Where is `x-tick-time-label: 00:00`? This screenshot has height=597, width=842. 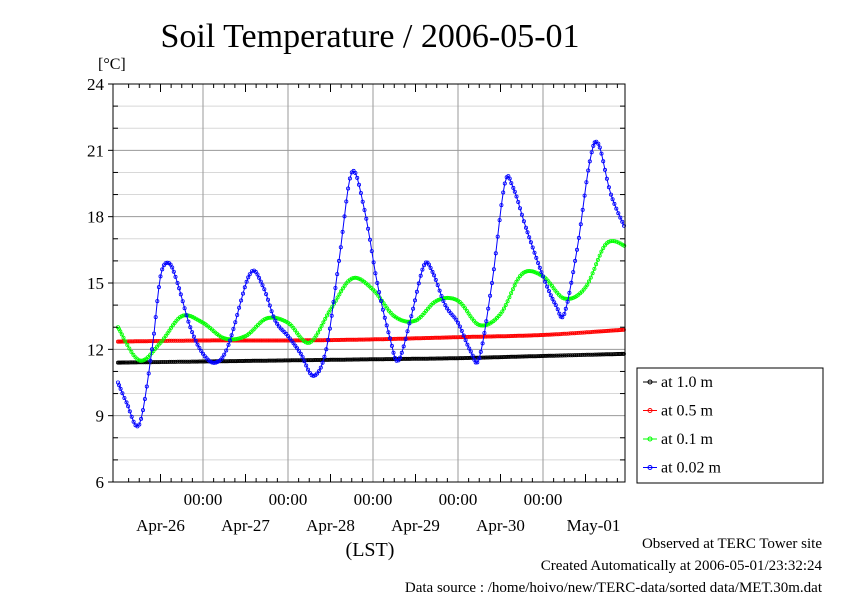 x-tick-time-label: 00:00 is located at coordinates (373, 499).